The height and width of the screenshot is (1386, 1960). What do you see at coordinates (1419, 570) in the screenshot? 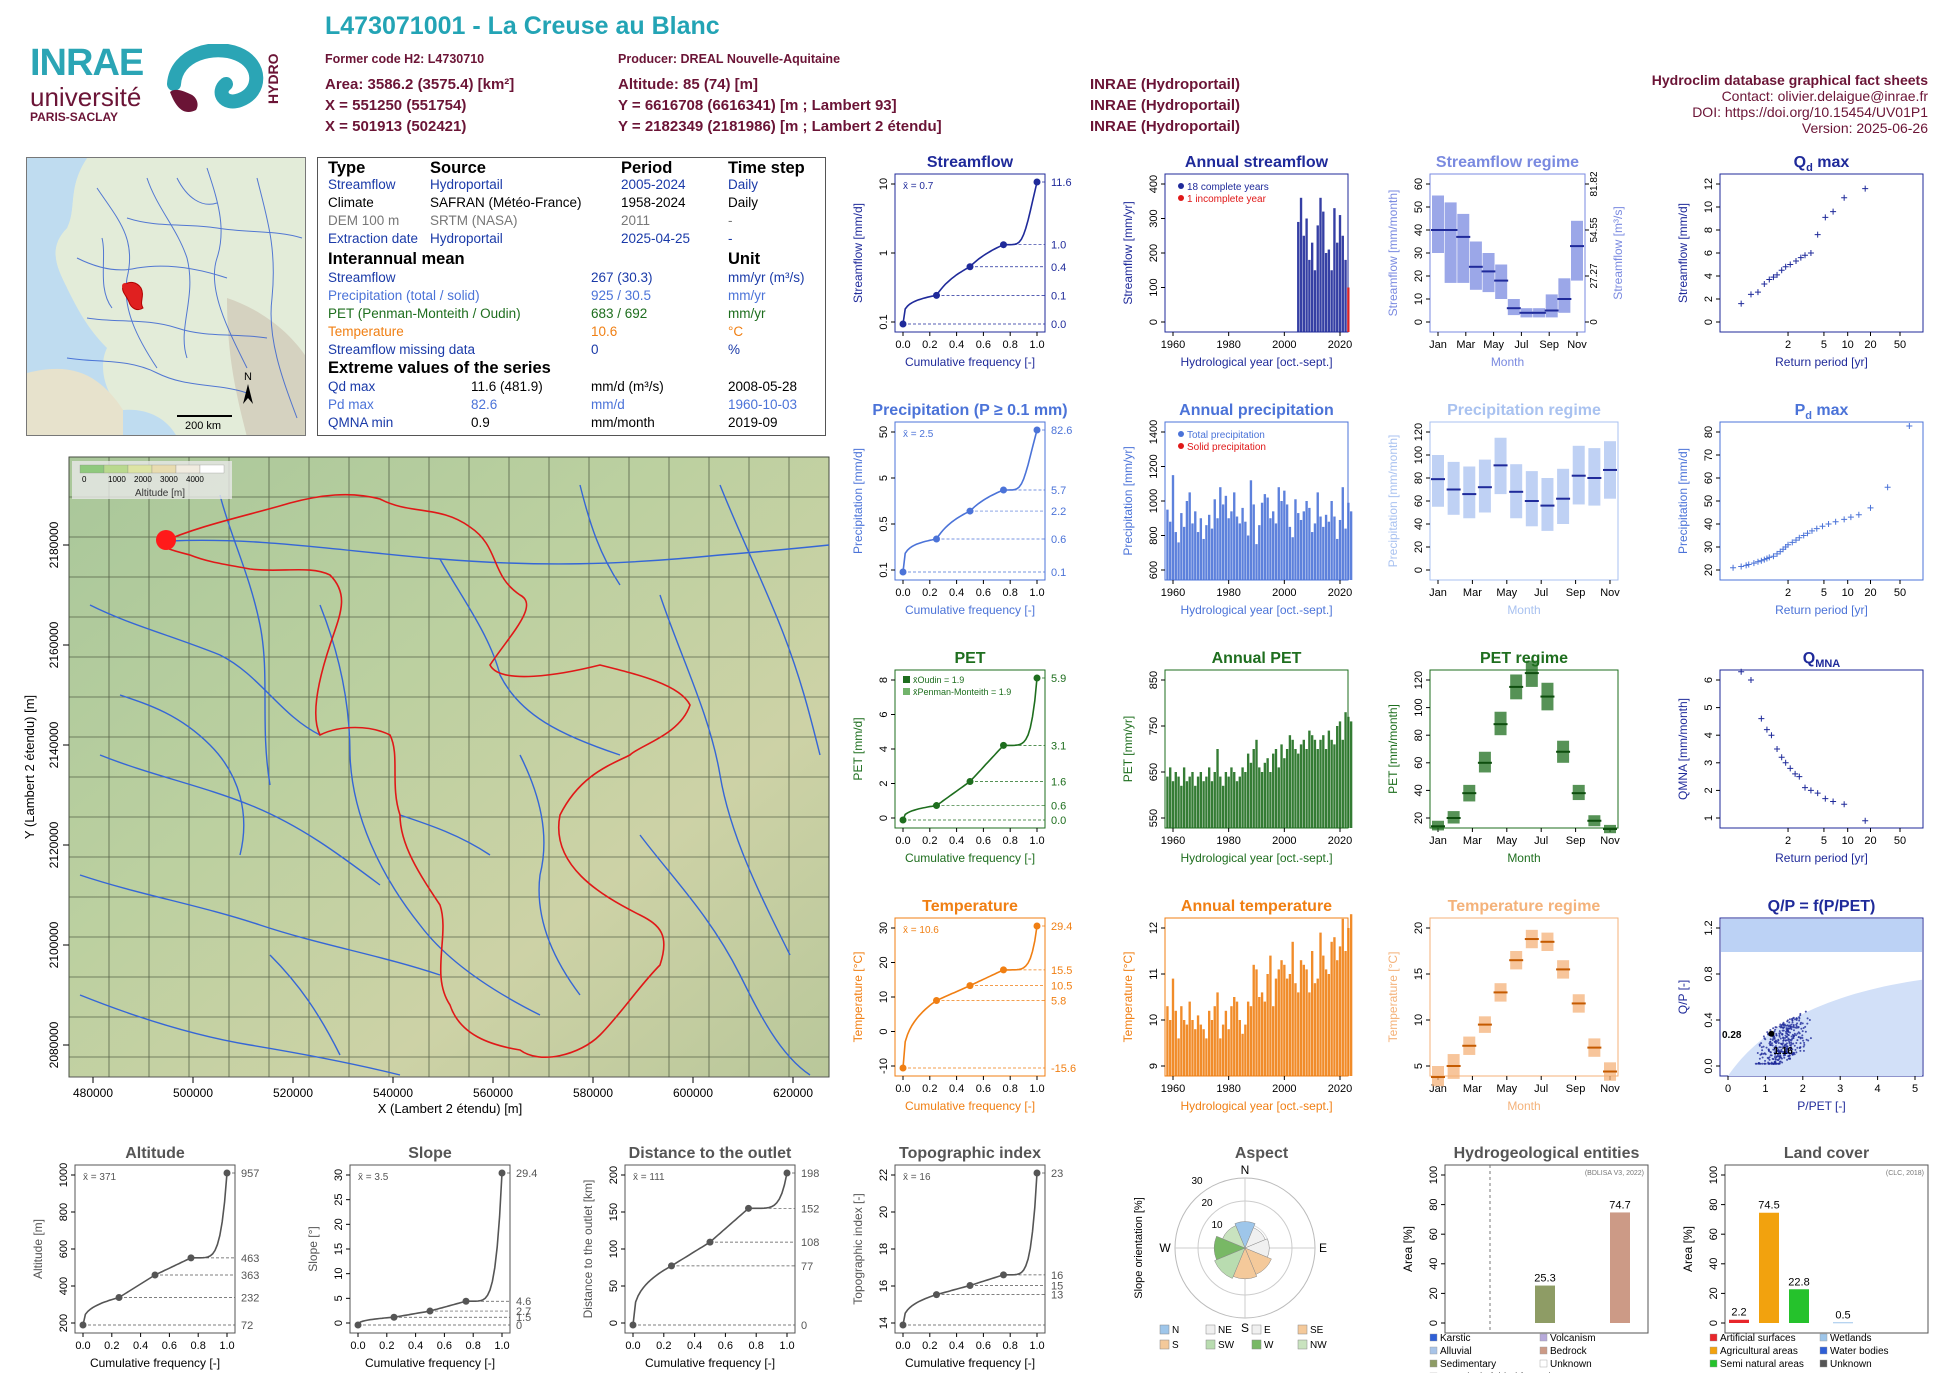
I see `ytick-label: 0` at bounding box center [1419, 570].